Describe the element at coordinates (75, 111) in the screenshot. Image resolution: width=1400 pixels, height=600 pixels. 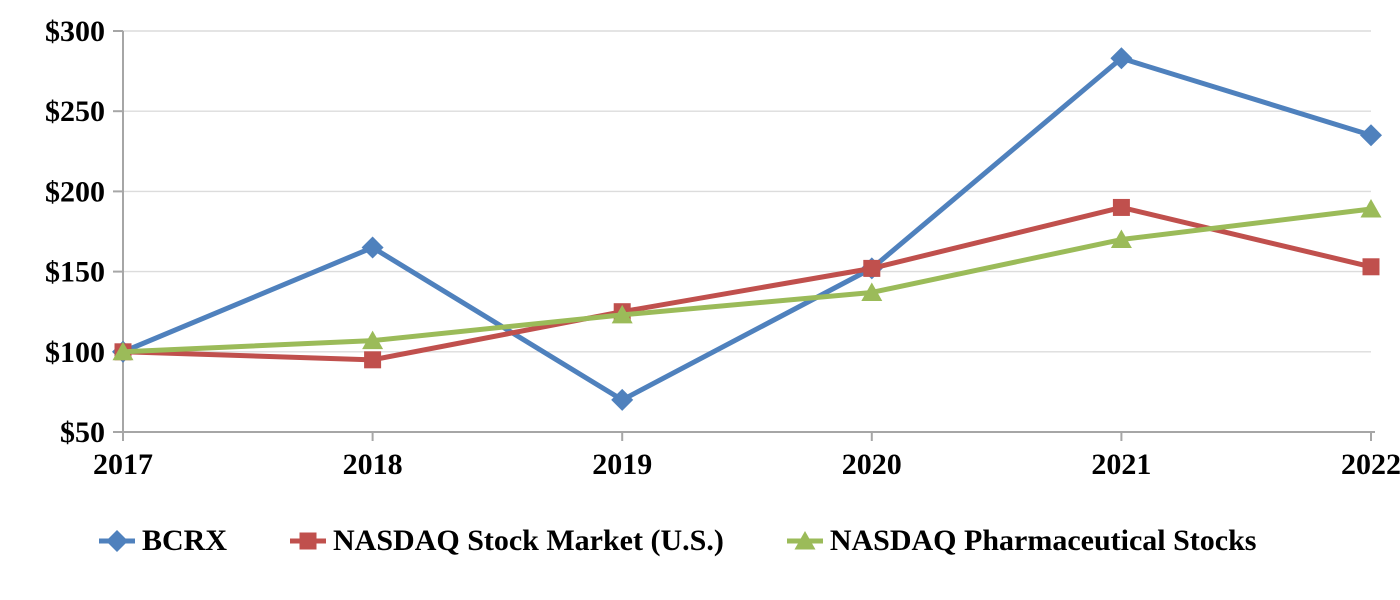
I see `y-axis-label: $250` at that location.